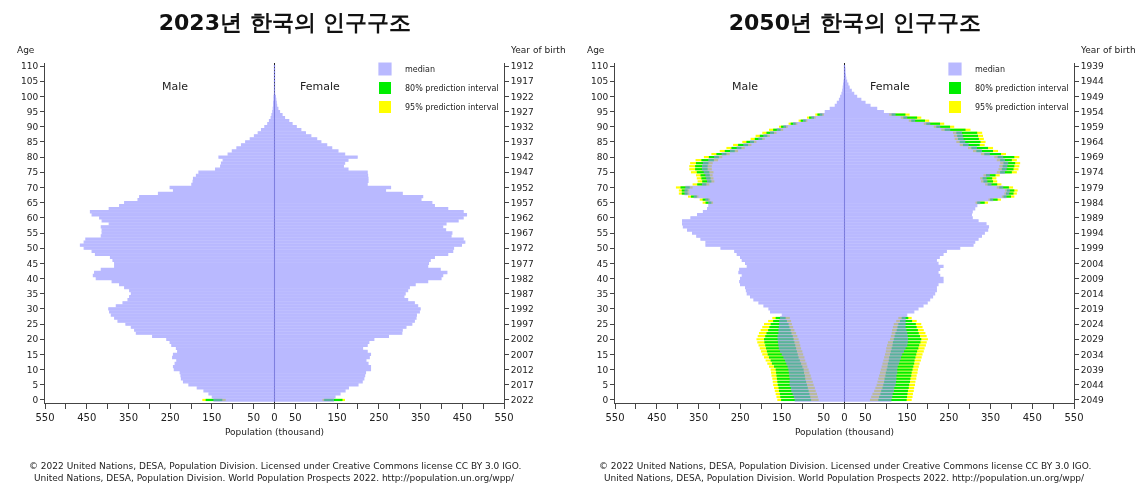 This screenshot has height=491, width=1140. I want to click on y2-tick-label: 2007, so click(522, 354).